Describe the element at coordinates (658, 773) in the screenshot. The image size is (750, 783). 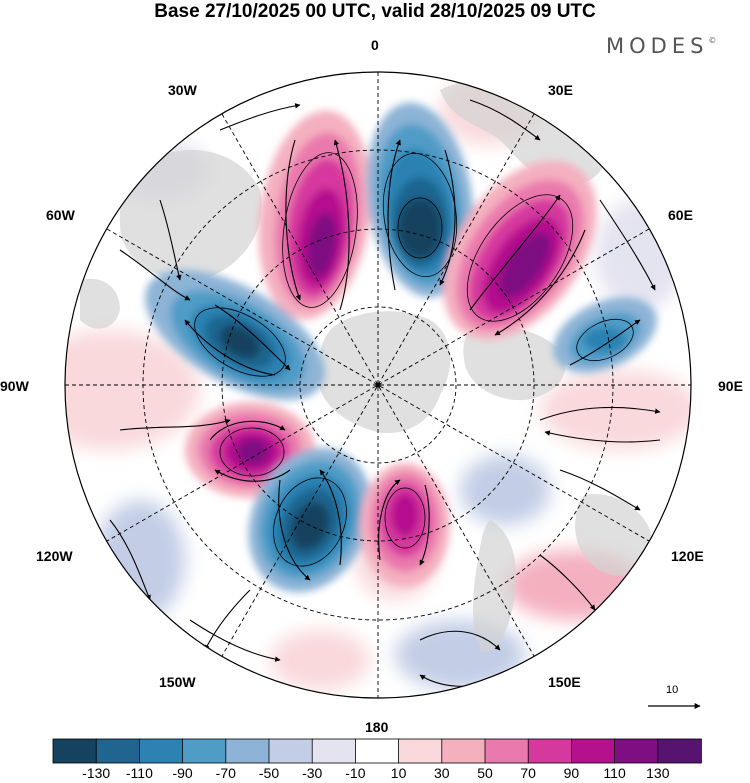
I see `colorbar-tick-label: 130` at that location.